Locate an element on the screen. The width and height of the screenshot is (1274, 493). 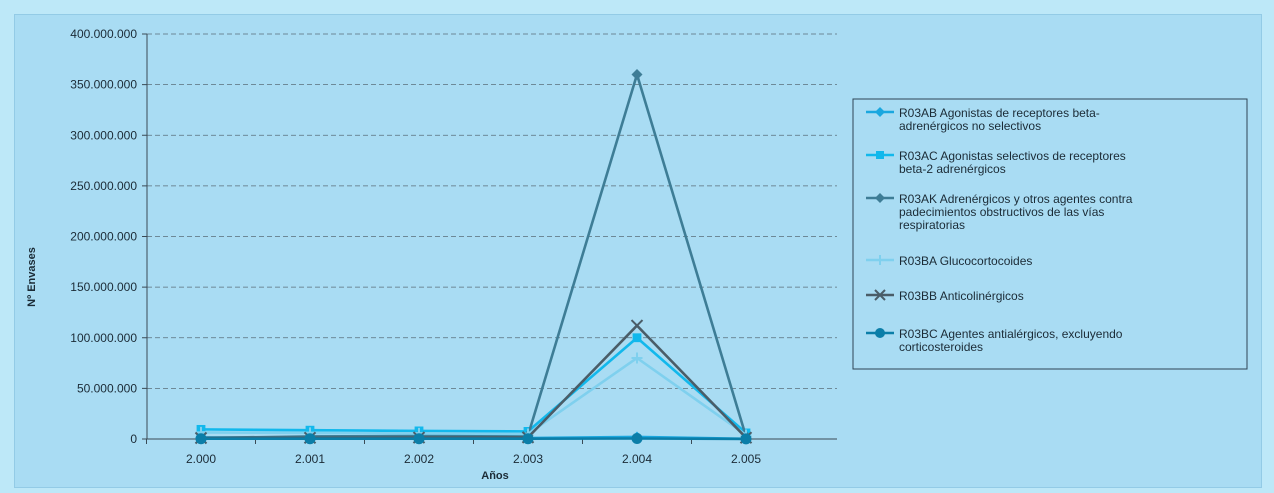
x-tick-label: 2.004 is located at coordinates (637, 459).